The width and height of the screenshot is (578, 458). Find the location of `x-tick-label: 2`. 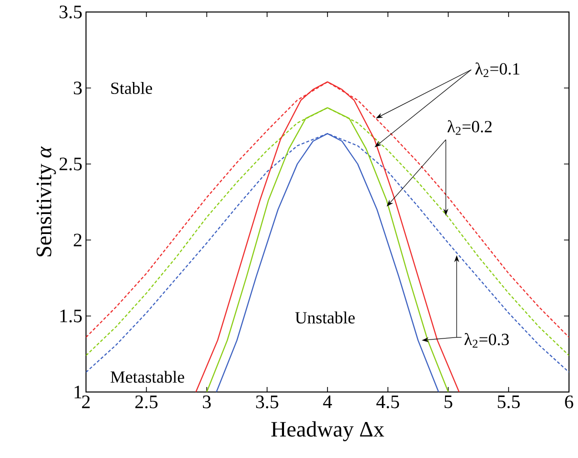

x-tick-label: 2 is located at coordinates (86, 402).